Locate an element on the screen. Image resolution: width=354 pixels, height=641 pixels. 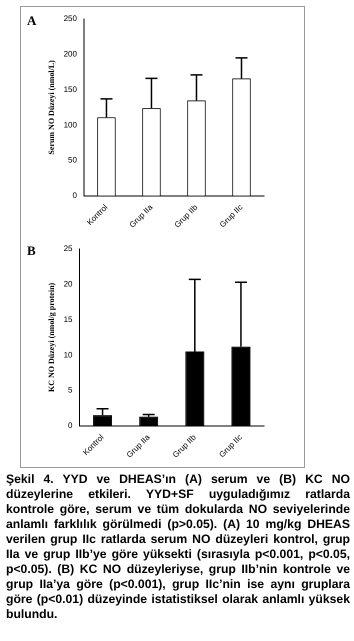
x-tick-label: Grup IIa is located at coordinates (138, 446).